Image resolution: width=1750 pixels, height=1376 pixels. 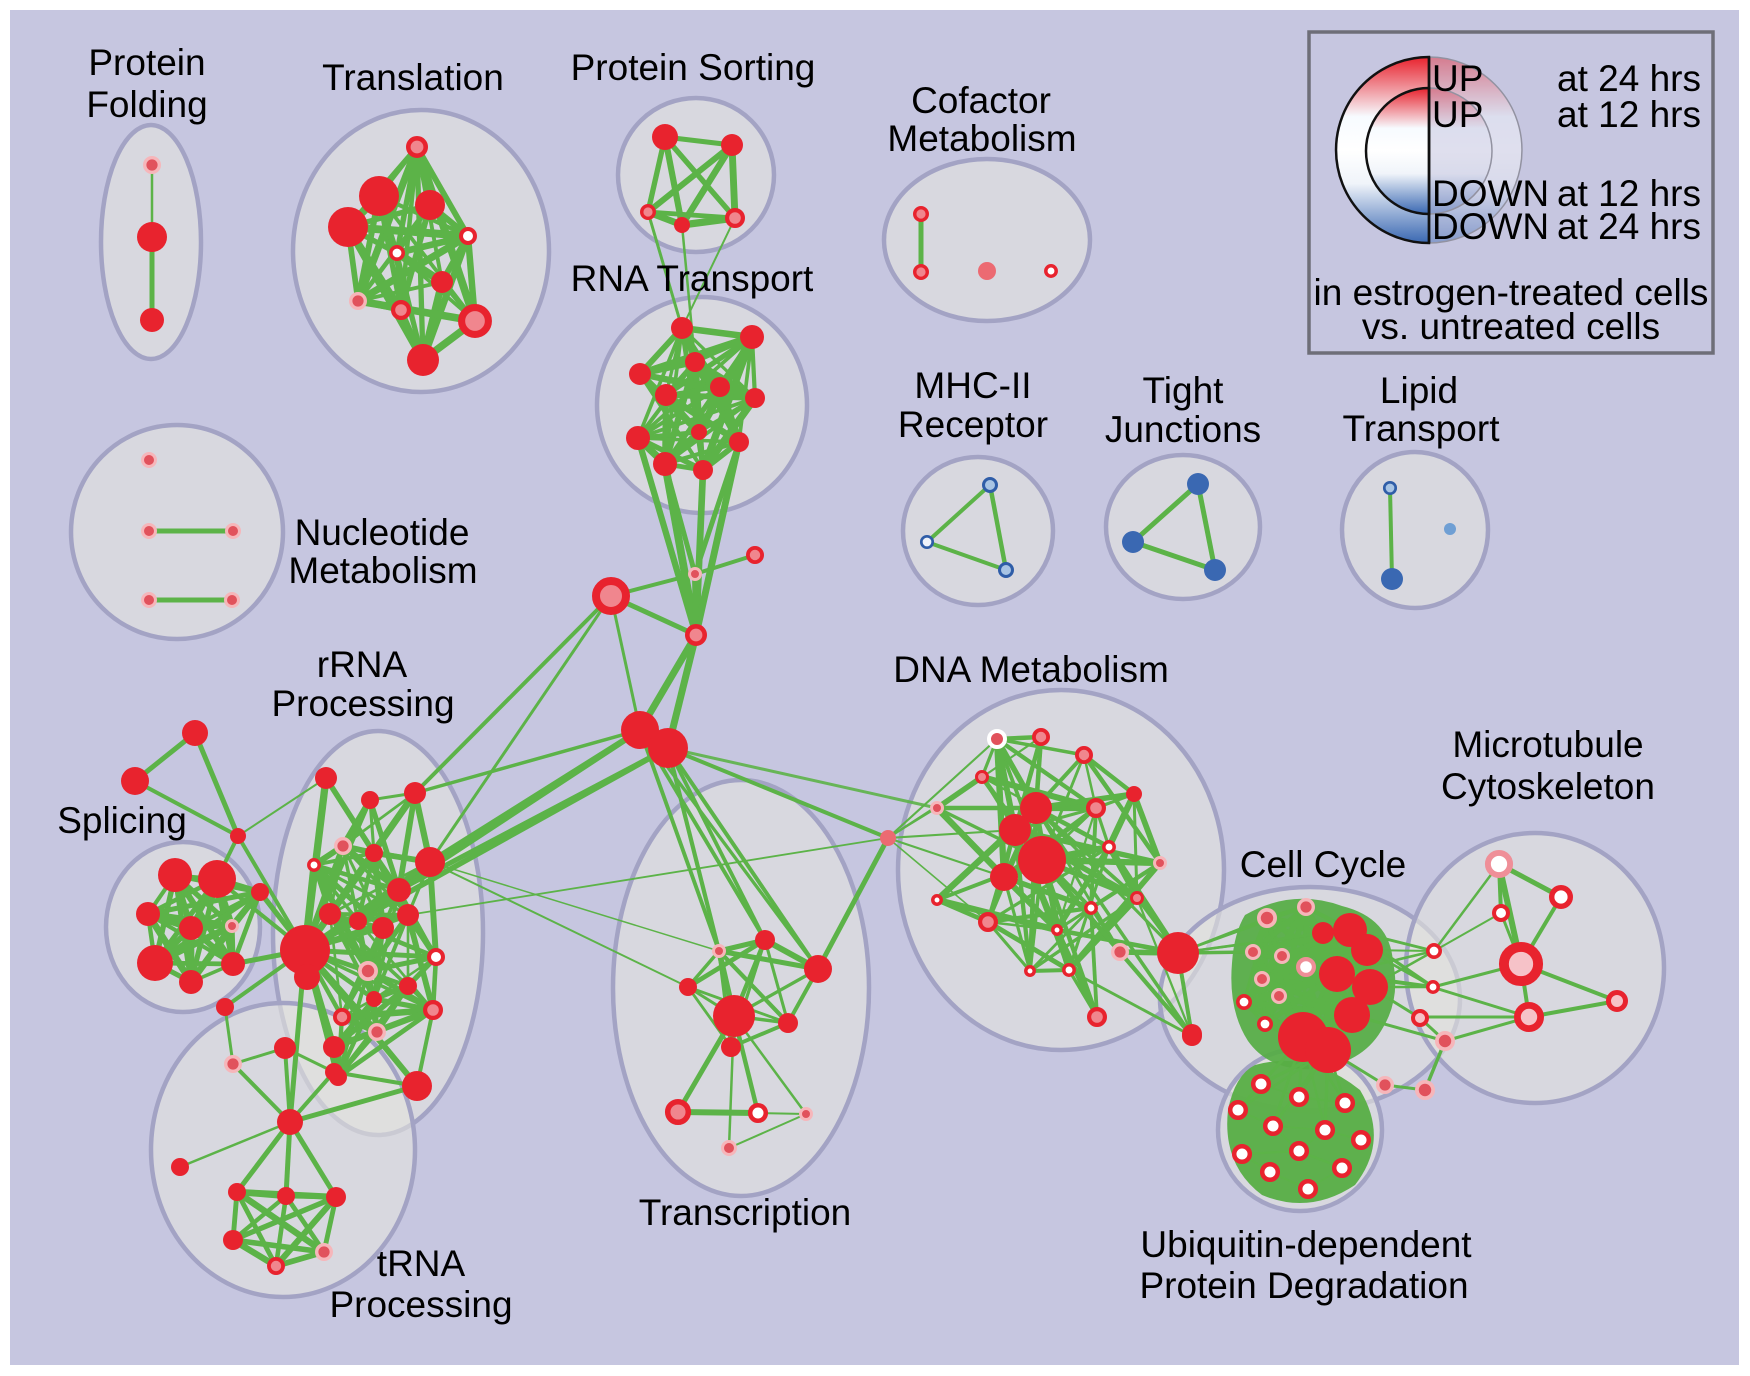 I want to click on svg-text: in estrogen-treated cells, so click(x=1511, y=292).